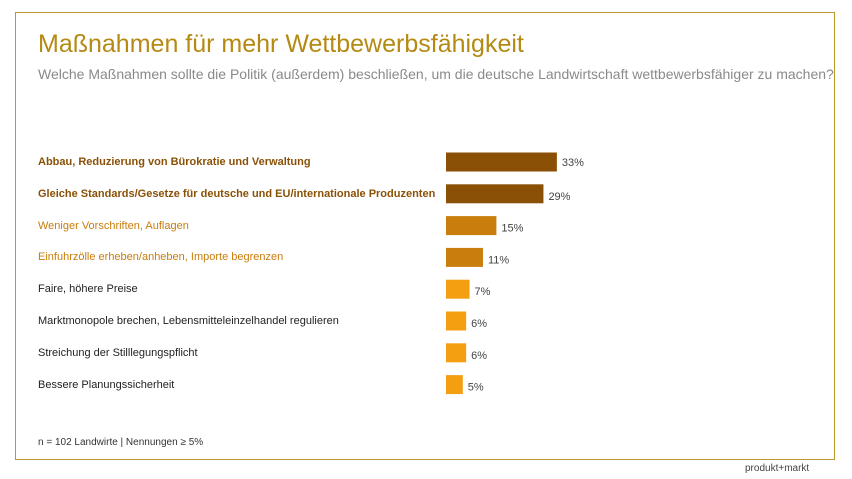 Image resolution: width=852 pixels, height=479 pixels. Describe the element at coordinates (512, 229) in the screenshot. I see `bar-value-label: 15%` at that location.